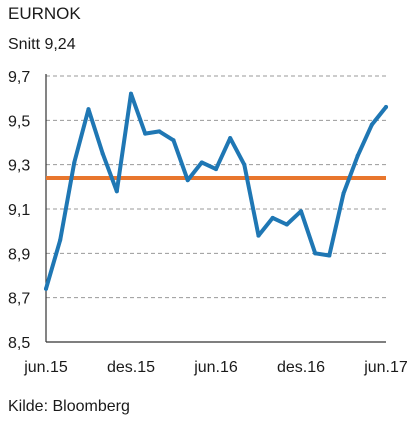 Image resolution: width=414 pixels, height=425 pixels. Describe the element at coordinates (215, 367) in the screenshot. I see `x-tick-label: jun.16` at that location.